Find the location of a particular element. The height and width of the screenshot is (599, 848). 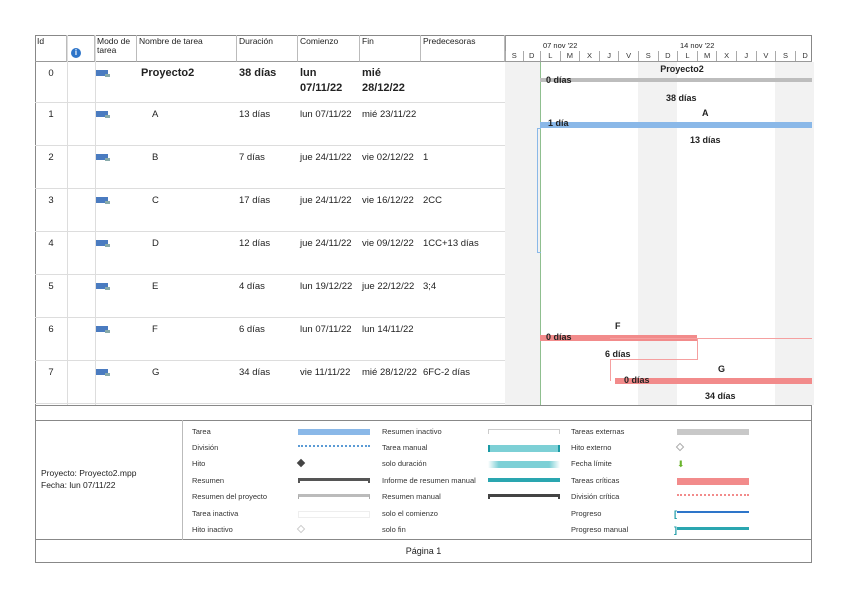

task-name: B is located at coordinates (155, 157).